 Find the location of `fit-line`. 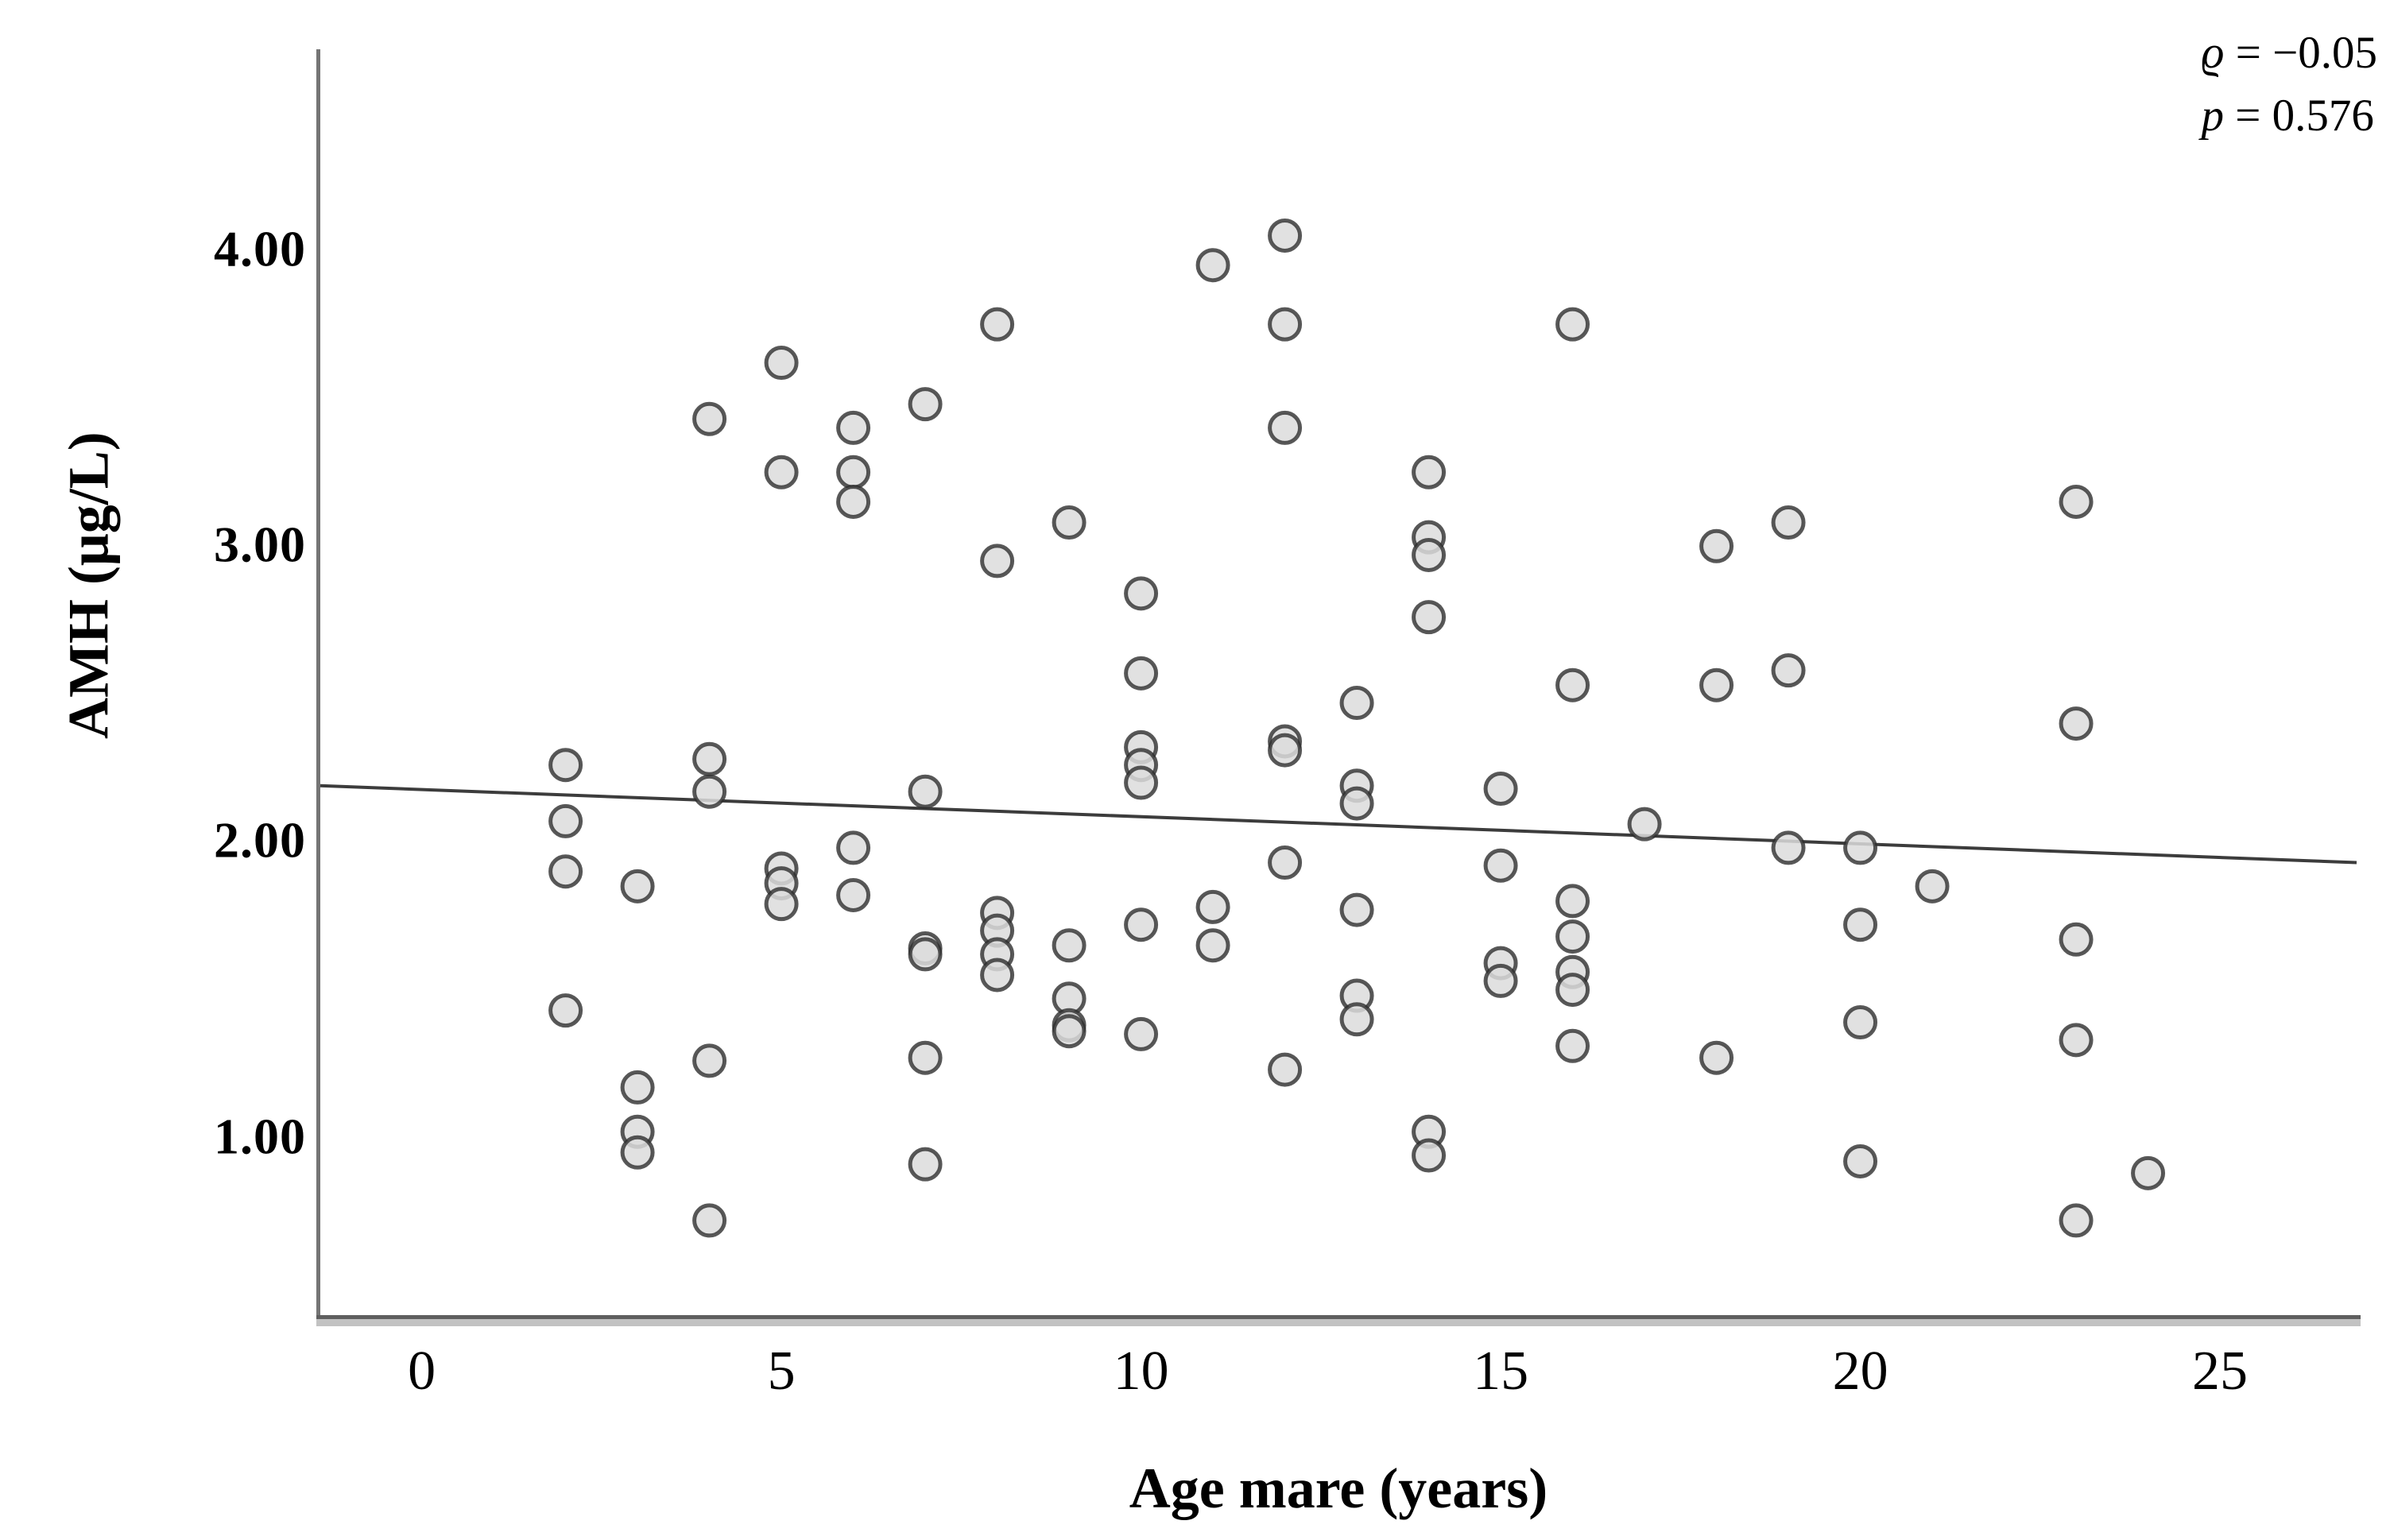

fit-line is located at coordinates (1338, 825).